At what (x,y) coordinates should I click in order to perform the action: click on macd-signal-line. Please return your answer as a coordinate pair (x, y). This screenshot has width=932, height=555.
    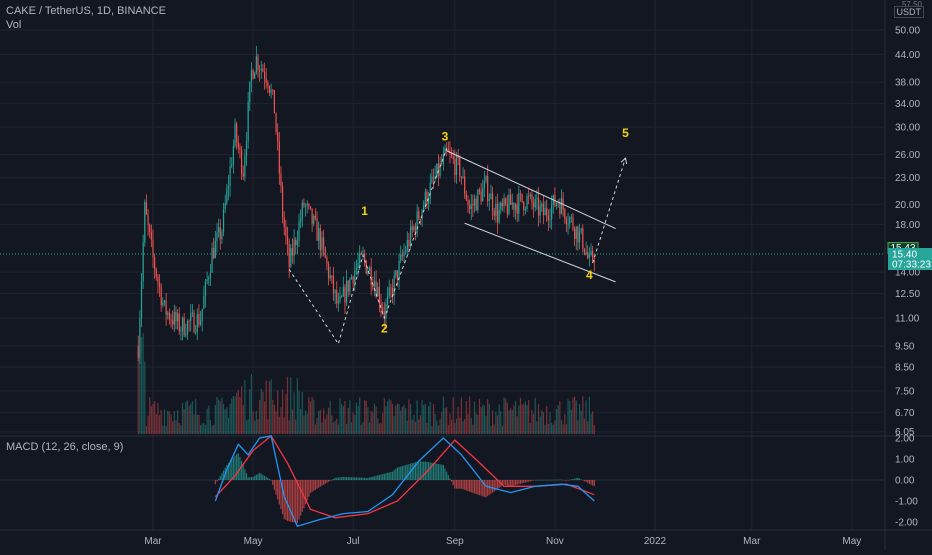
    Looking at the image, I should click on (404, 476).